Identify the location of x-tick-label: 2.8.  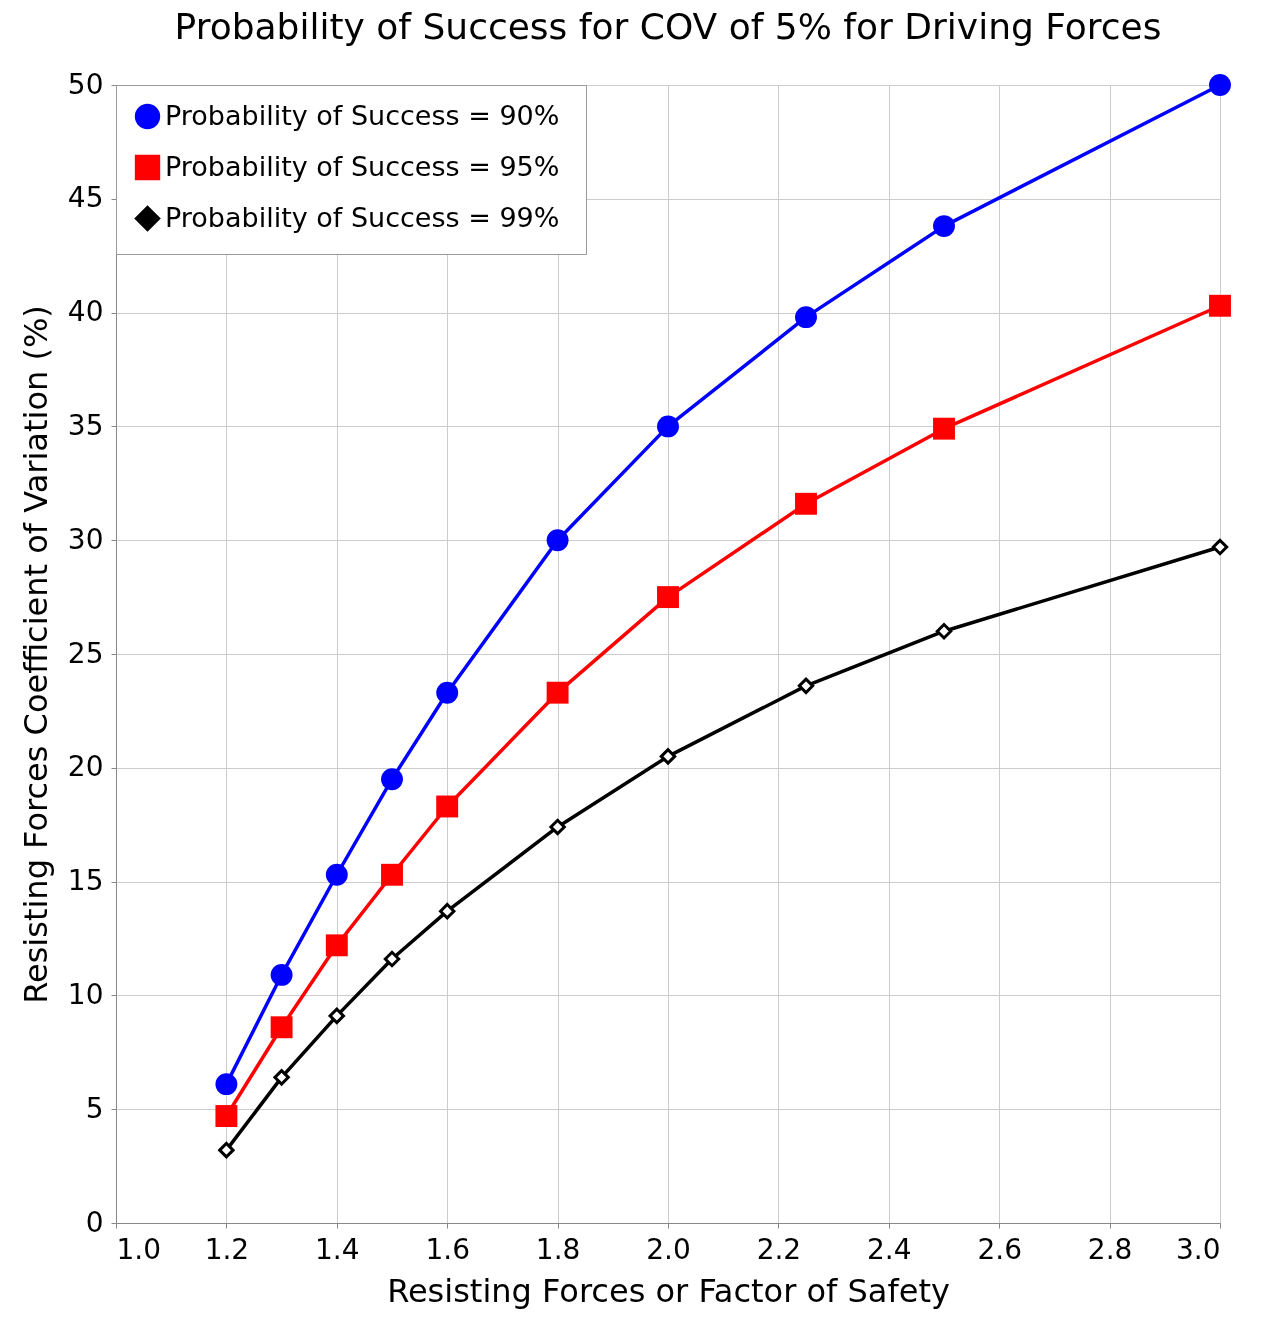
(1110, 1249).